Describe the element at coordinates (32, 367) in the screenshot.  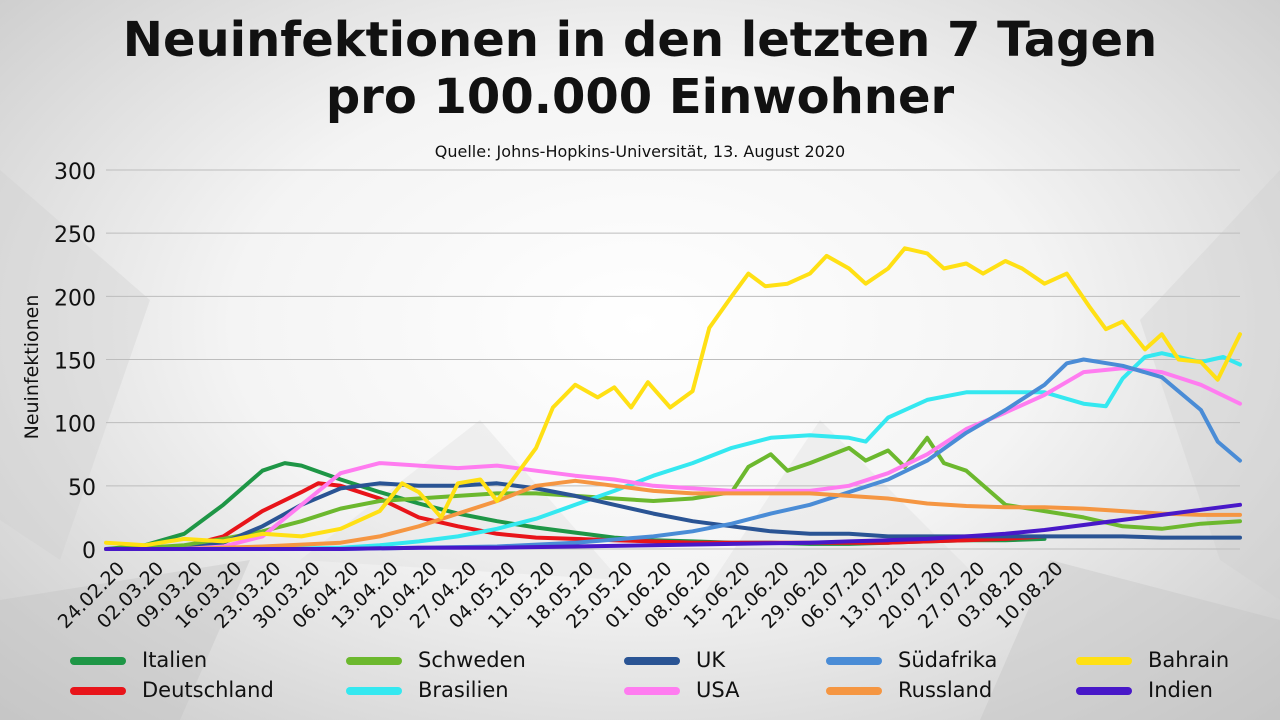
I see `y-axis-label: Neuinfektionen` at that location.